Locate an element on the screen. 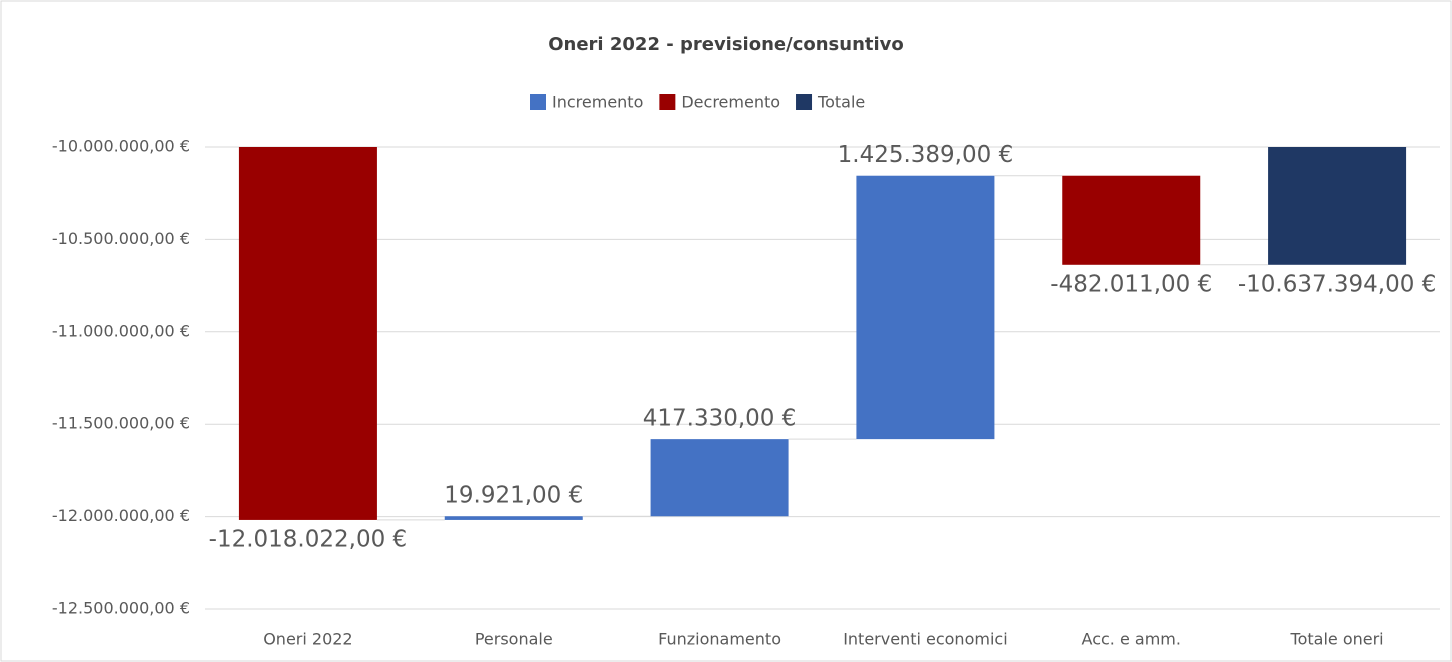 This screenshot has width=1452, height=662. y-tick-label: -11.000.000,00 € is located at coordinates (121, 330).